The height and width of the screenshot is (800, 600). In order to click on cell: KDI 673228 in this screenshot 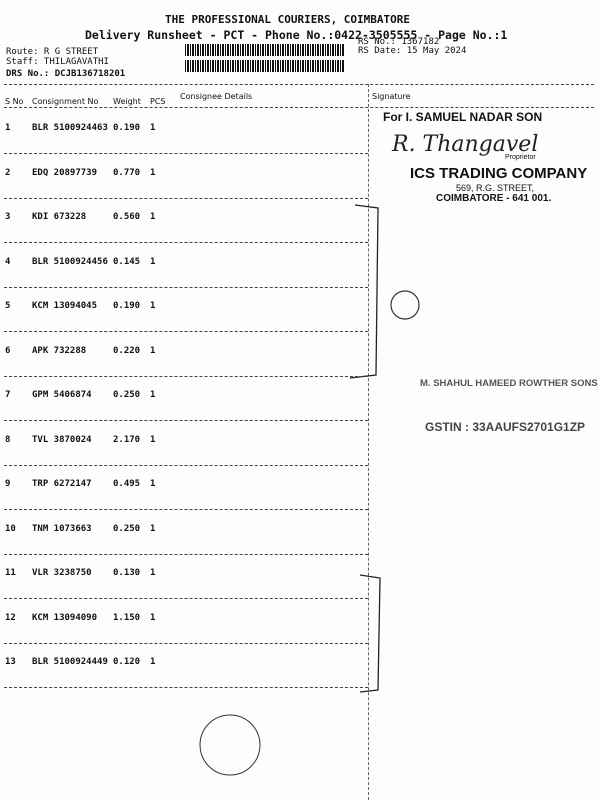, I will do `click(59, 217)`.